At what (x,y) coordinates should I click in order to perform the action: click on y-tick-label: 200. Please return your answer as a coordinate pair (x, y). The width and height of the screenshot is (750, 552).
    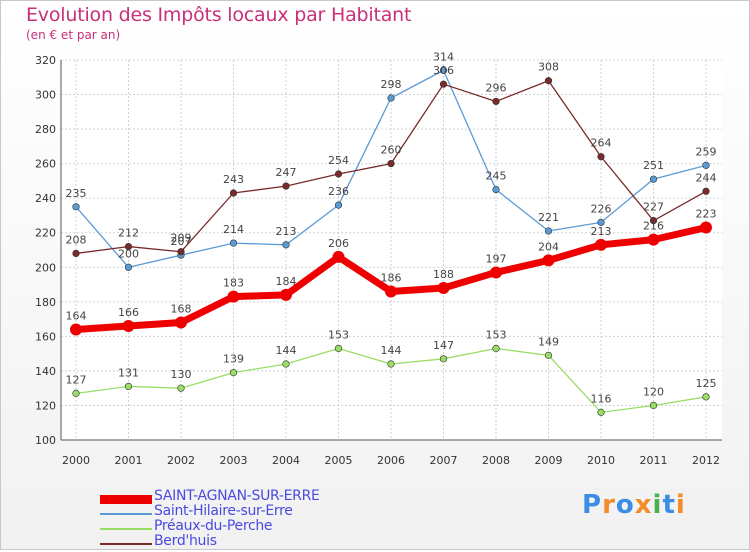
    Looking at the image, I should click on (45, 267).